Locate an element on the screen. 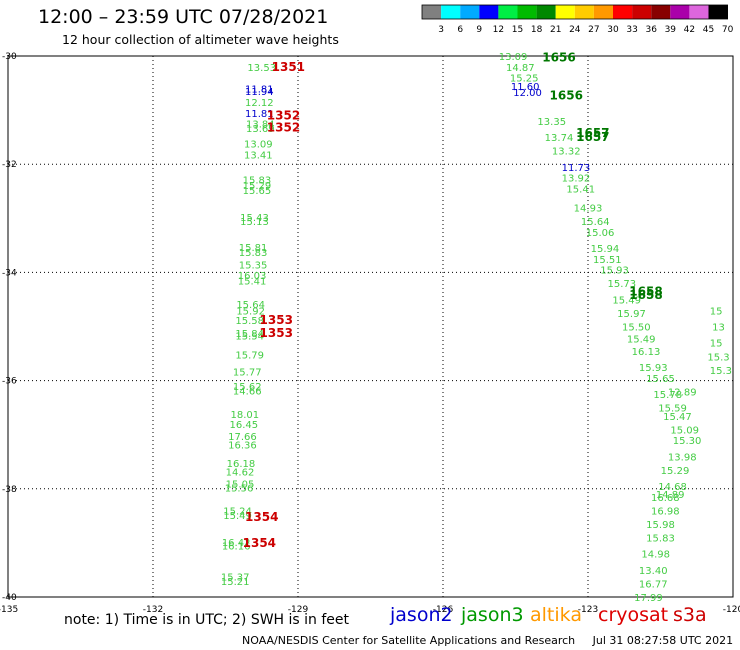 This screenshot has width=740, height=650. swh-value: 13.41 is located at coordinates (258, 155).